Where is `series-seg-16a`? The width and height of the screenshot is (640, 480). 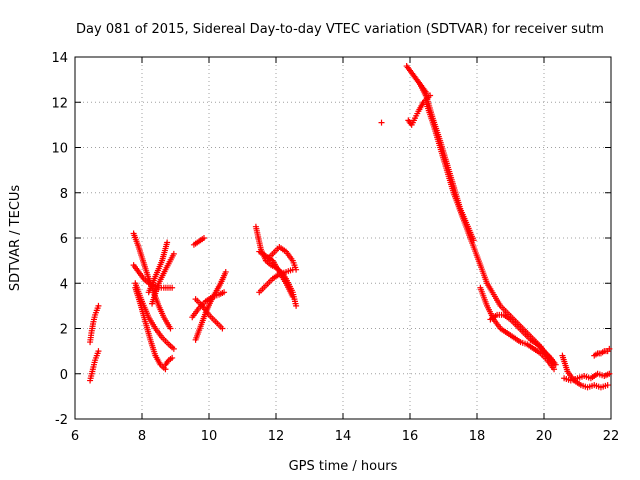 series-seg-16a is located at coordinates (416, 80).